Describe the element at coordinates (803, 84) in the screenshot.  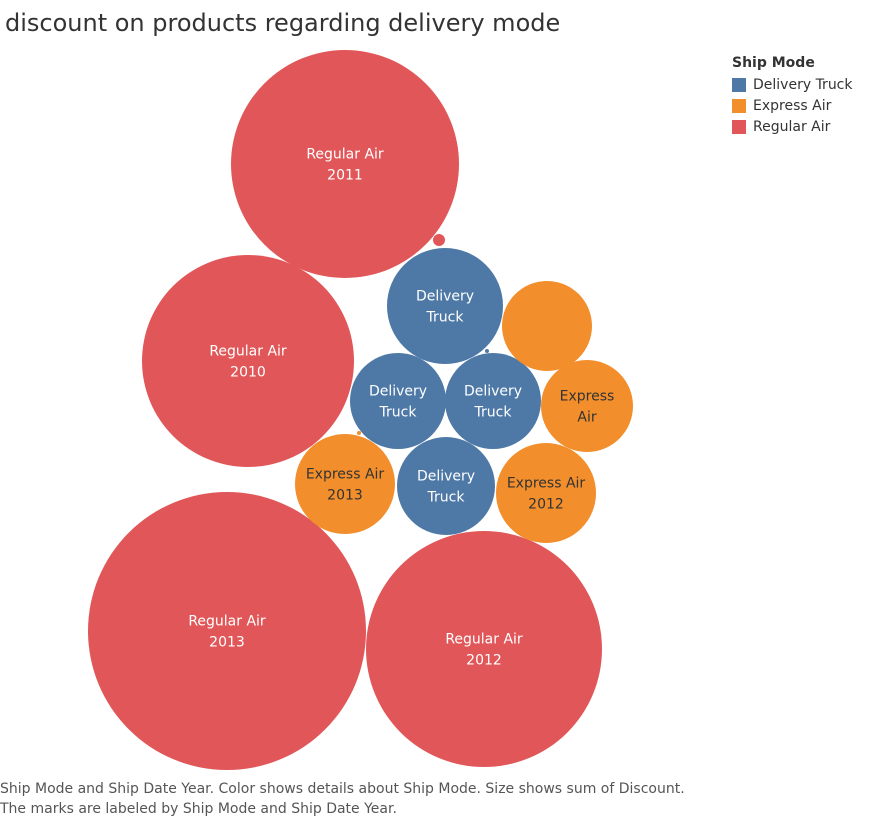
I see `legend-label: Delivery Truck` at that location.